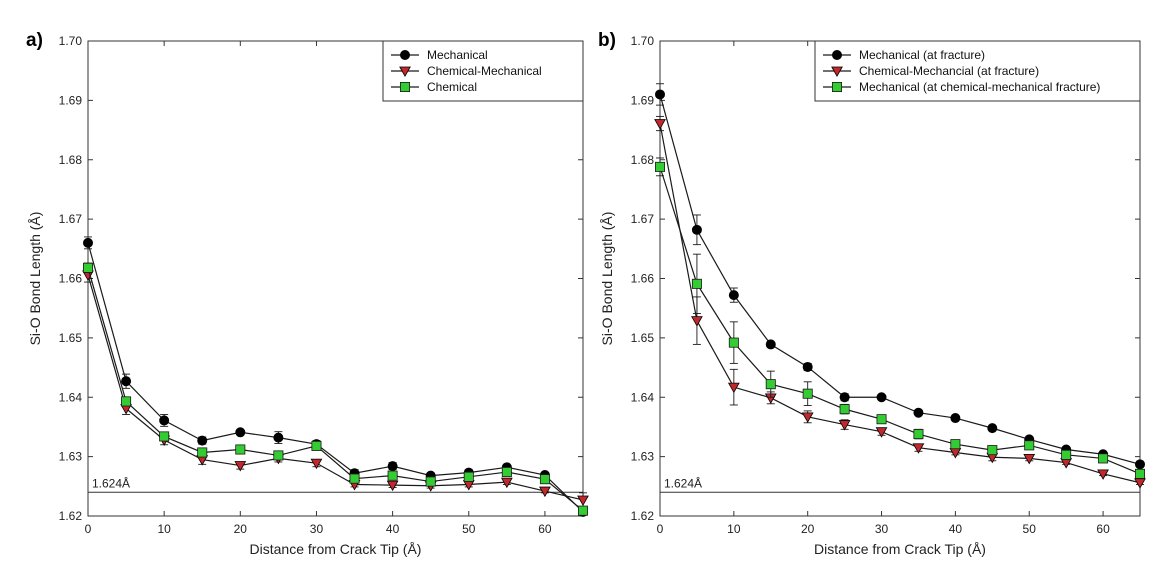  I want to click on x-tick-label: 60, so click(545, 529).